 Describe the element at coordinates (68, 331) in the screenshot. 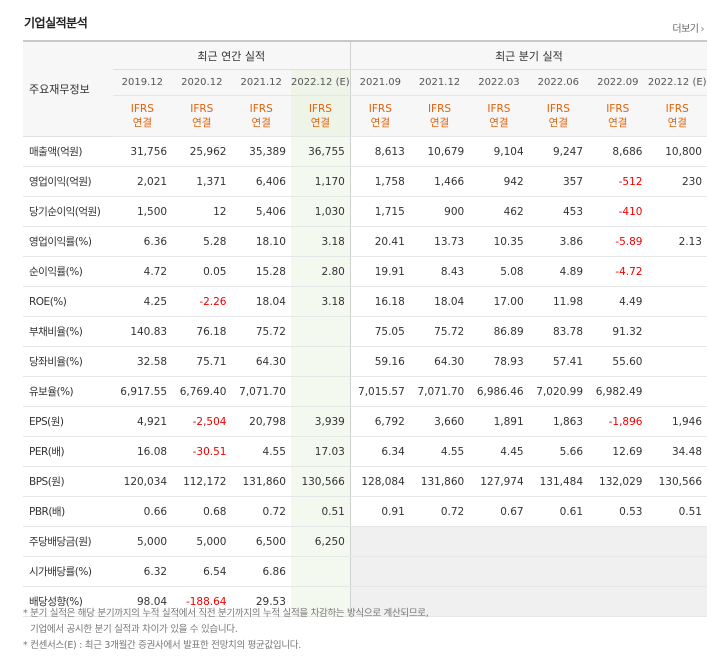

I see `row-label: 부채비율(%)` at that location.